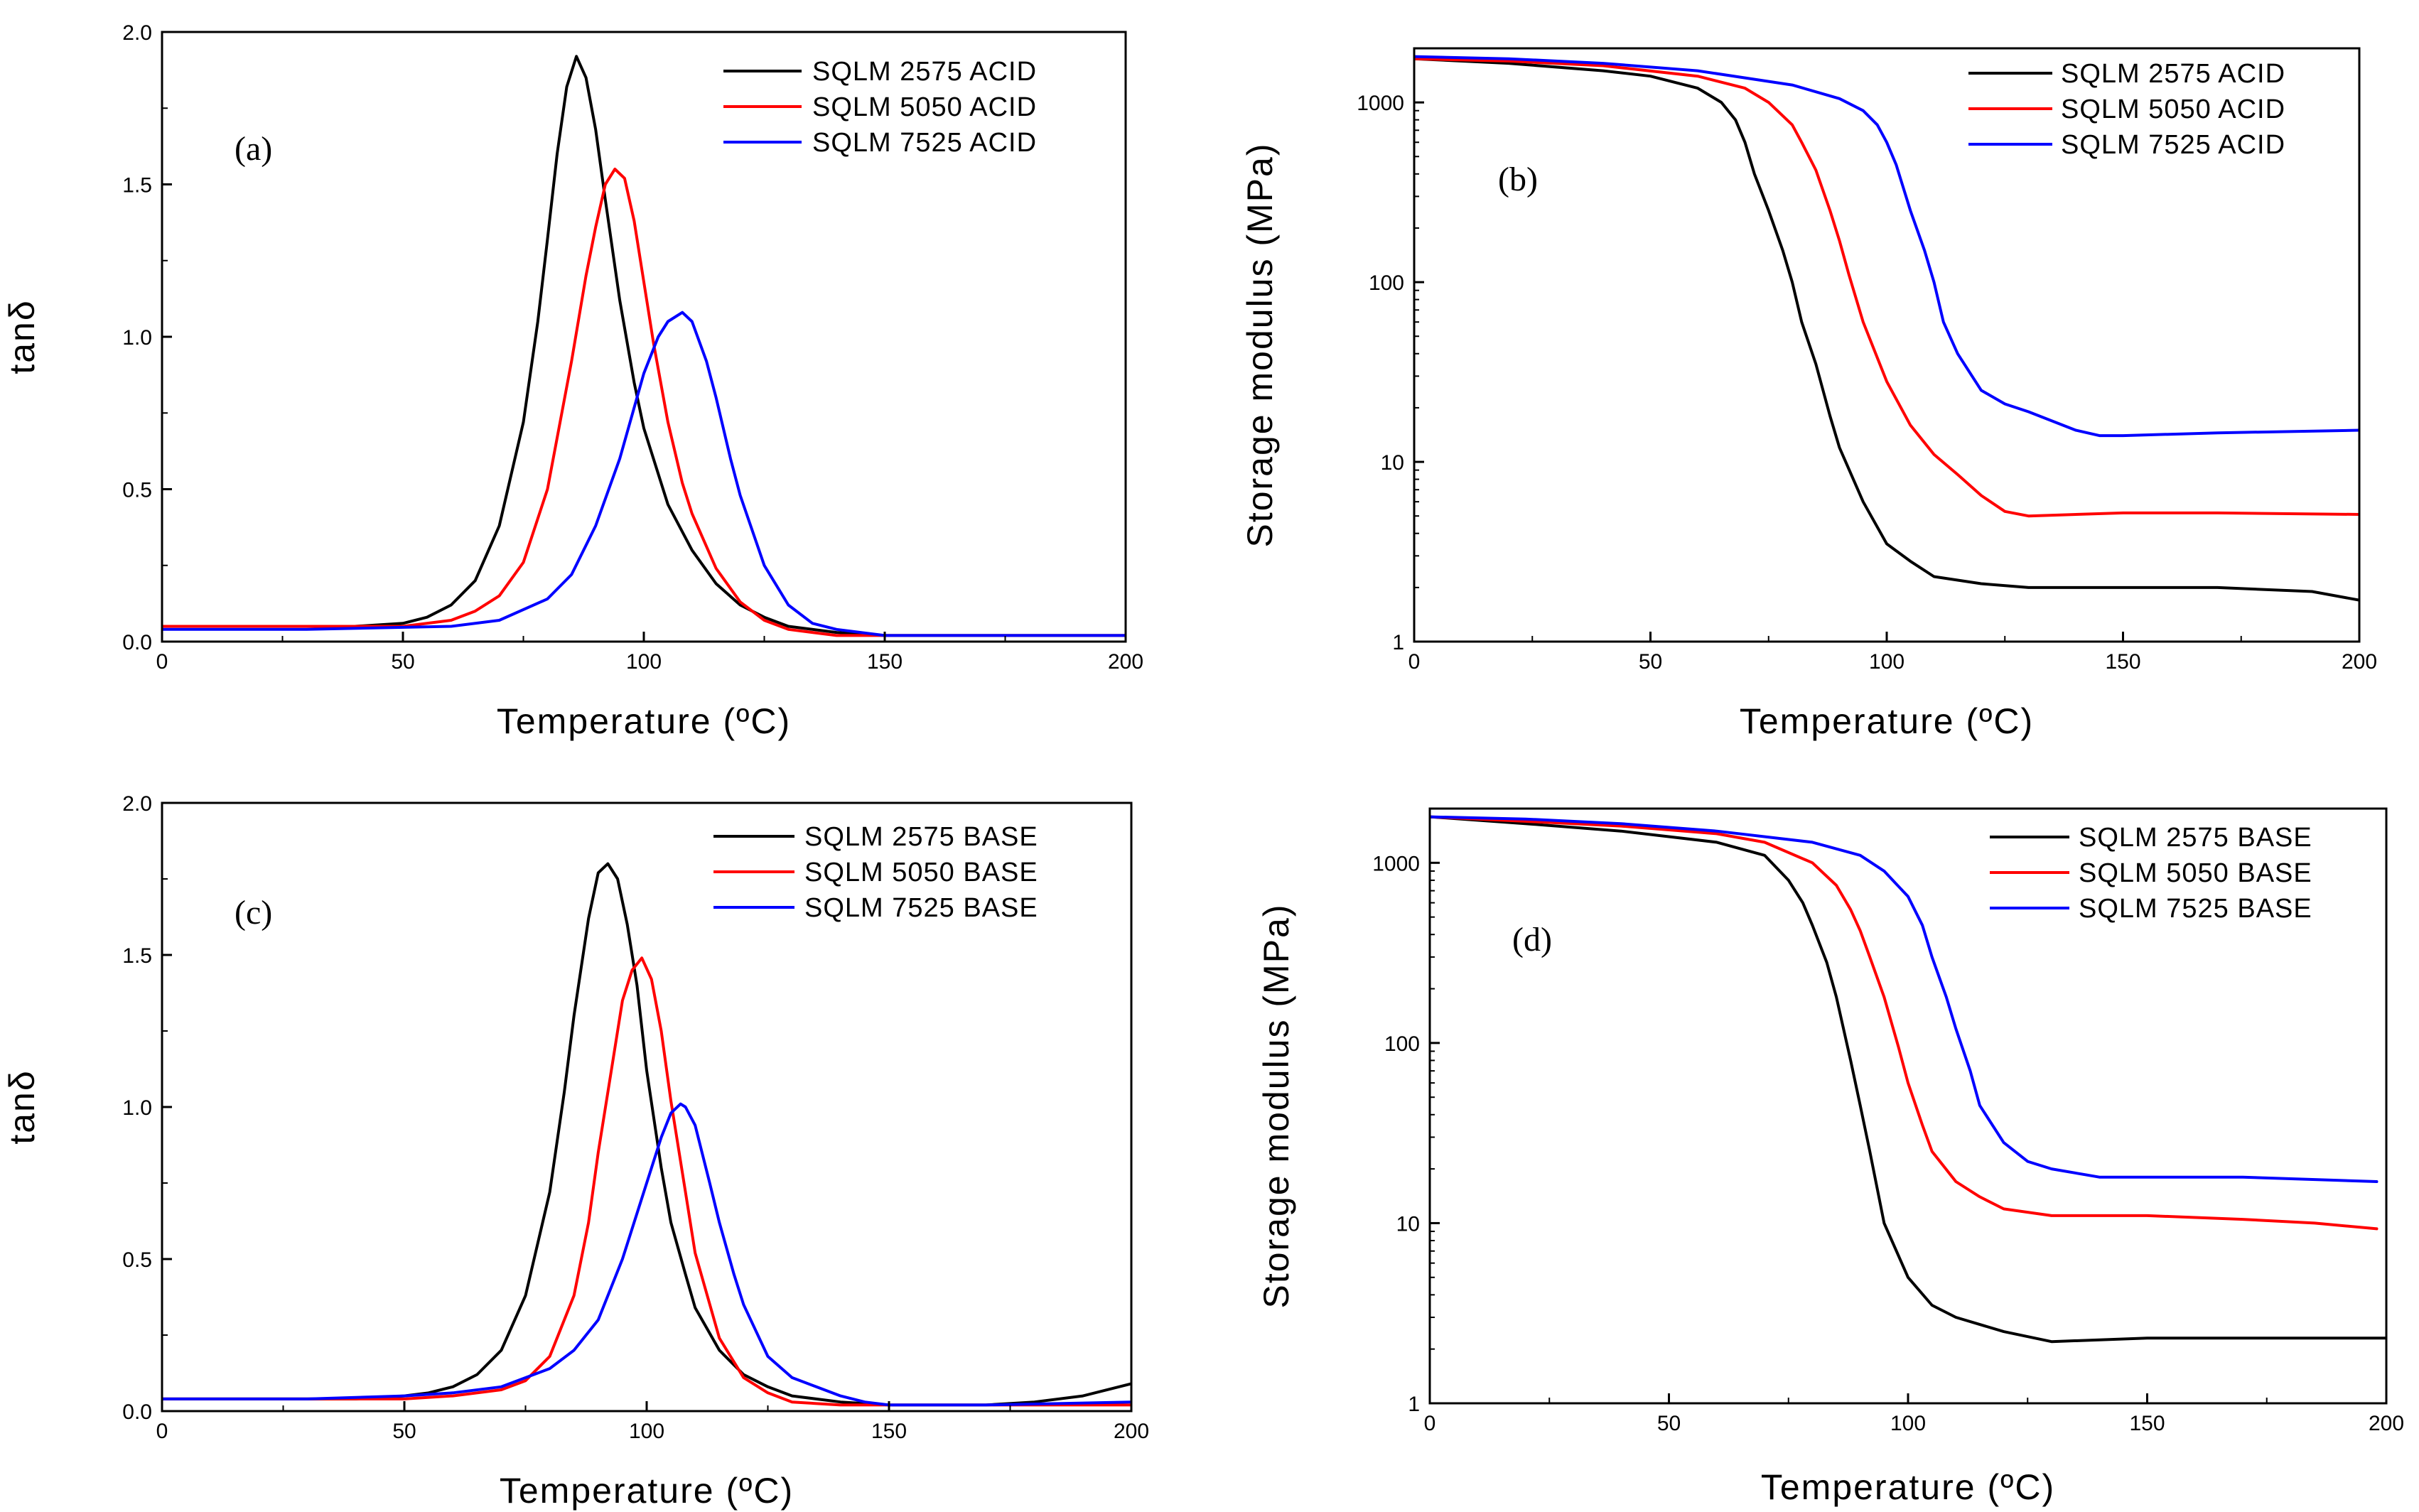 This screenshot has width=2419, height=1512. Describe the element at coordinates (254, 149) in the screenshot. I see `panel-label: (a)` at that location.